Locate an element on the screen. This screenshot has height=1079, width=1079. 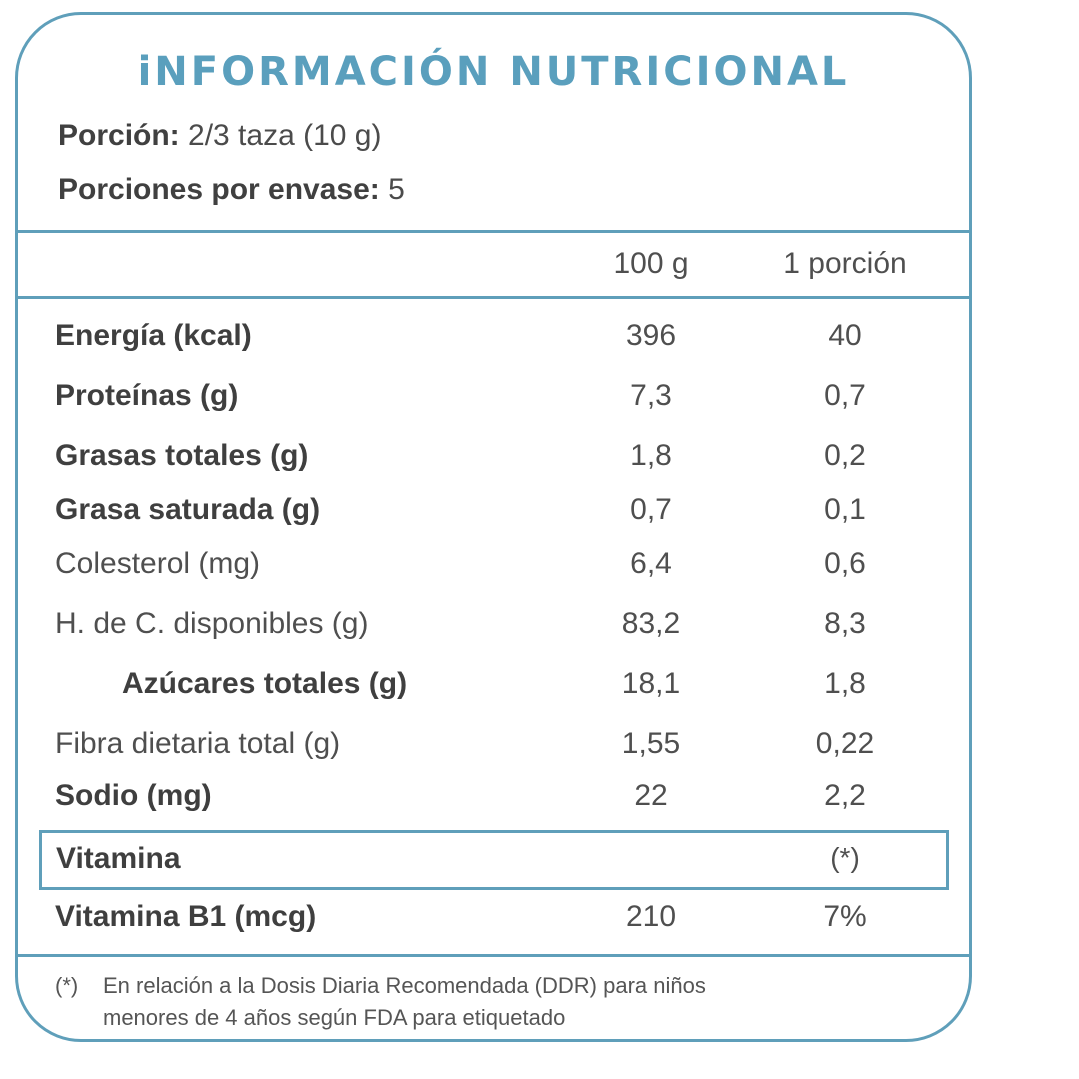
vitamin-header-label: Vitamina is located at coordinates (118, 858).